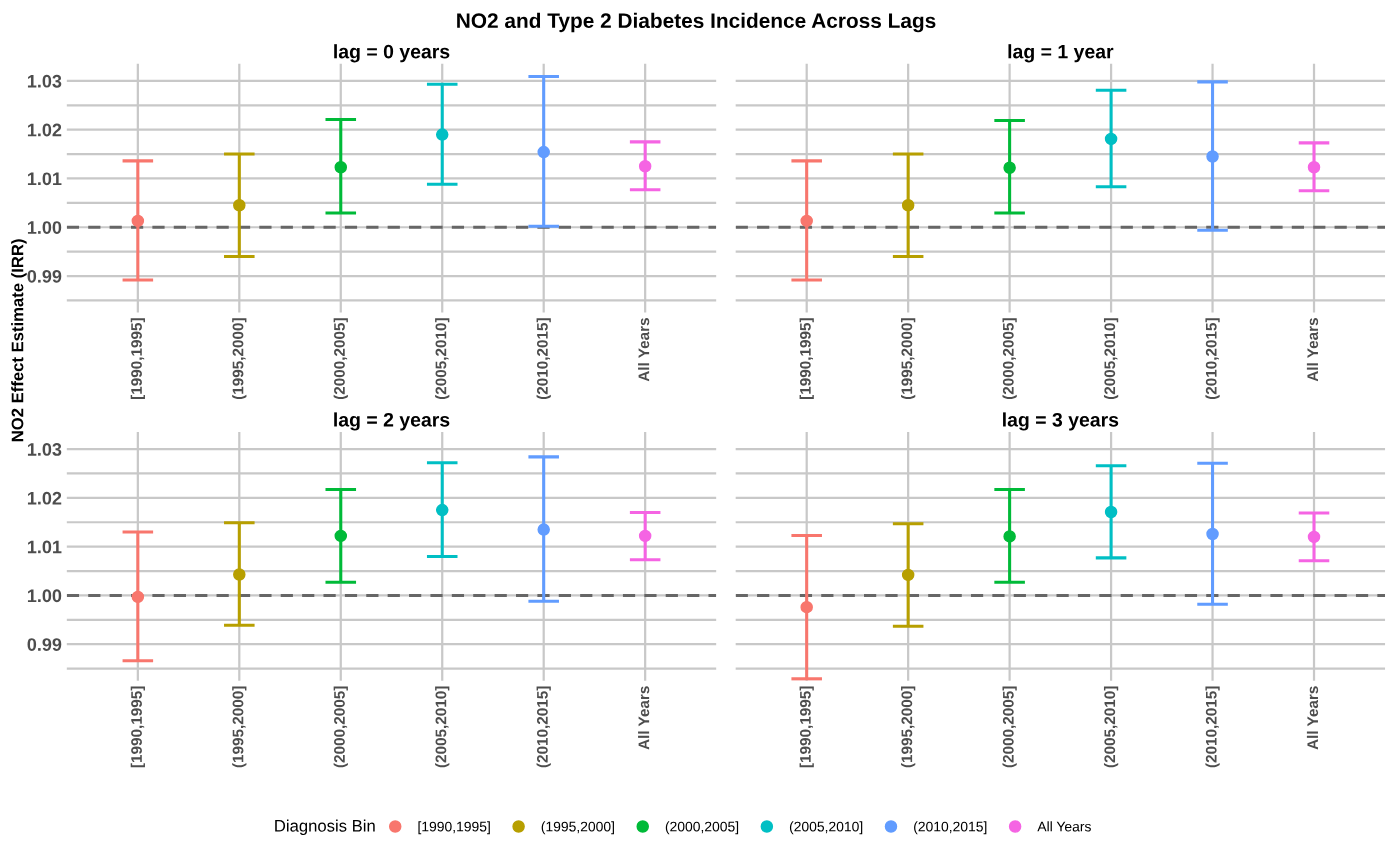 The height and width of the screenshot is (851, 1392). What do you see at coordinates (454, 828) in the screenshot?
I see `legend-label: [1990,1995]` at bounding box center [454, 828].